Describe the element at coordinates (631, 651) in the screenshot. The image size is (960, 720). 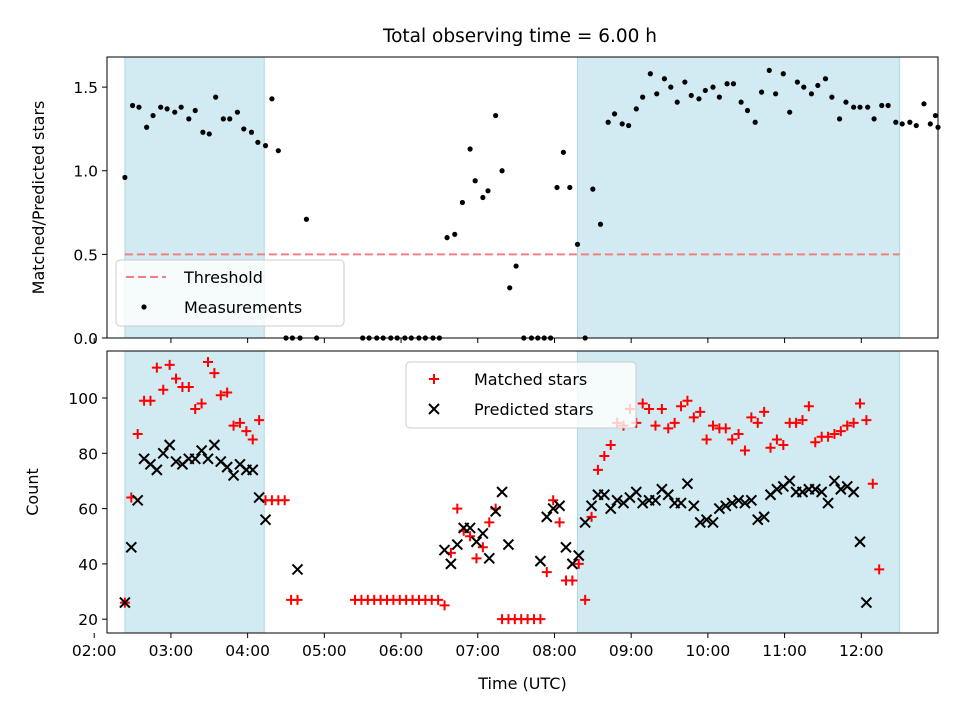
I see `x-tick-label: 09:00` at that location.